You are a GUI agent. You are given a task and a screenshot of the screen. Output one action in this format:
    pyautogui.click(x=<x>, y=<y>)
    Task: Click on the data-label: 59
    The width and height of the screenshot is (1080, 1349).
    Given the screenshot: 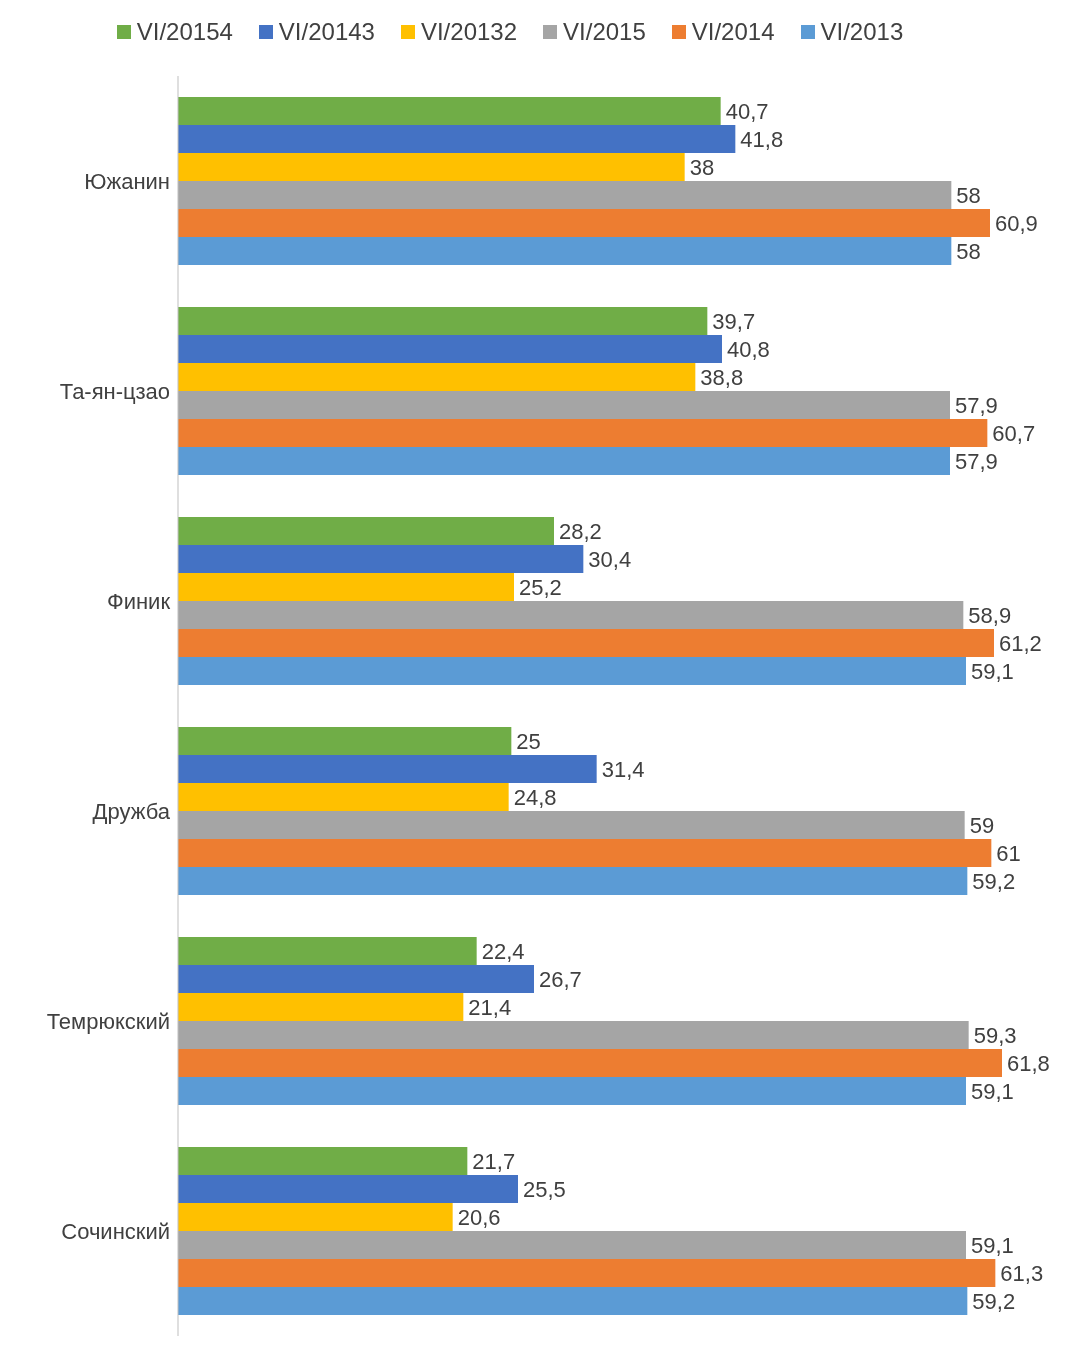 What is the action you would take?
    pyautogui.click(x=982, y=825)
    